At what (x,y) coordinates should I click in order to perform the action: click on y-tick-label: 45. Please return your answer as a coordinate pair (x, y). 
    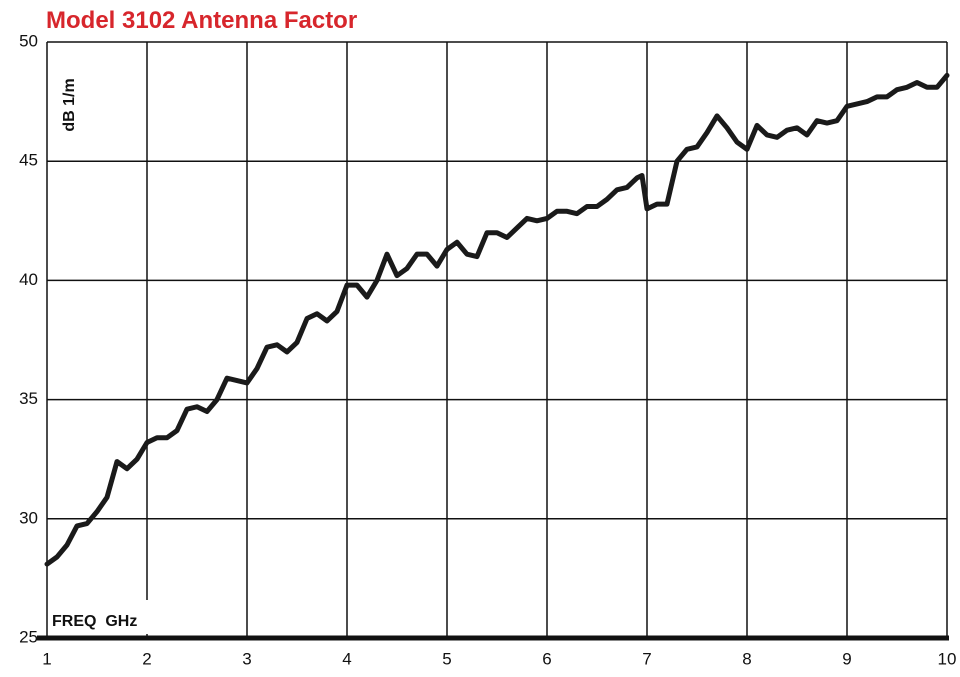
    Looking at the image, I should click on (28, 160).